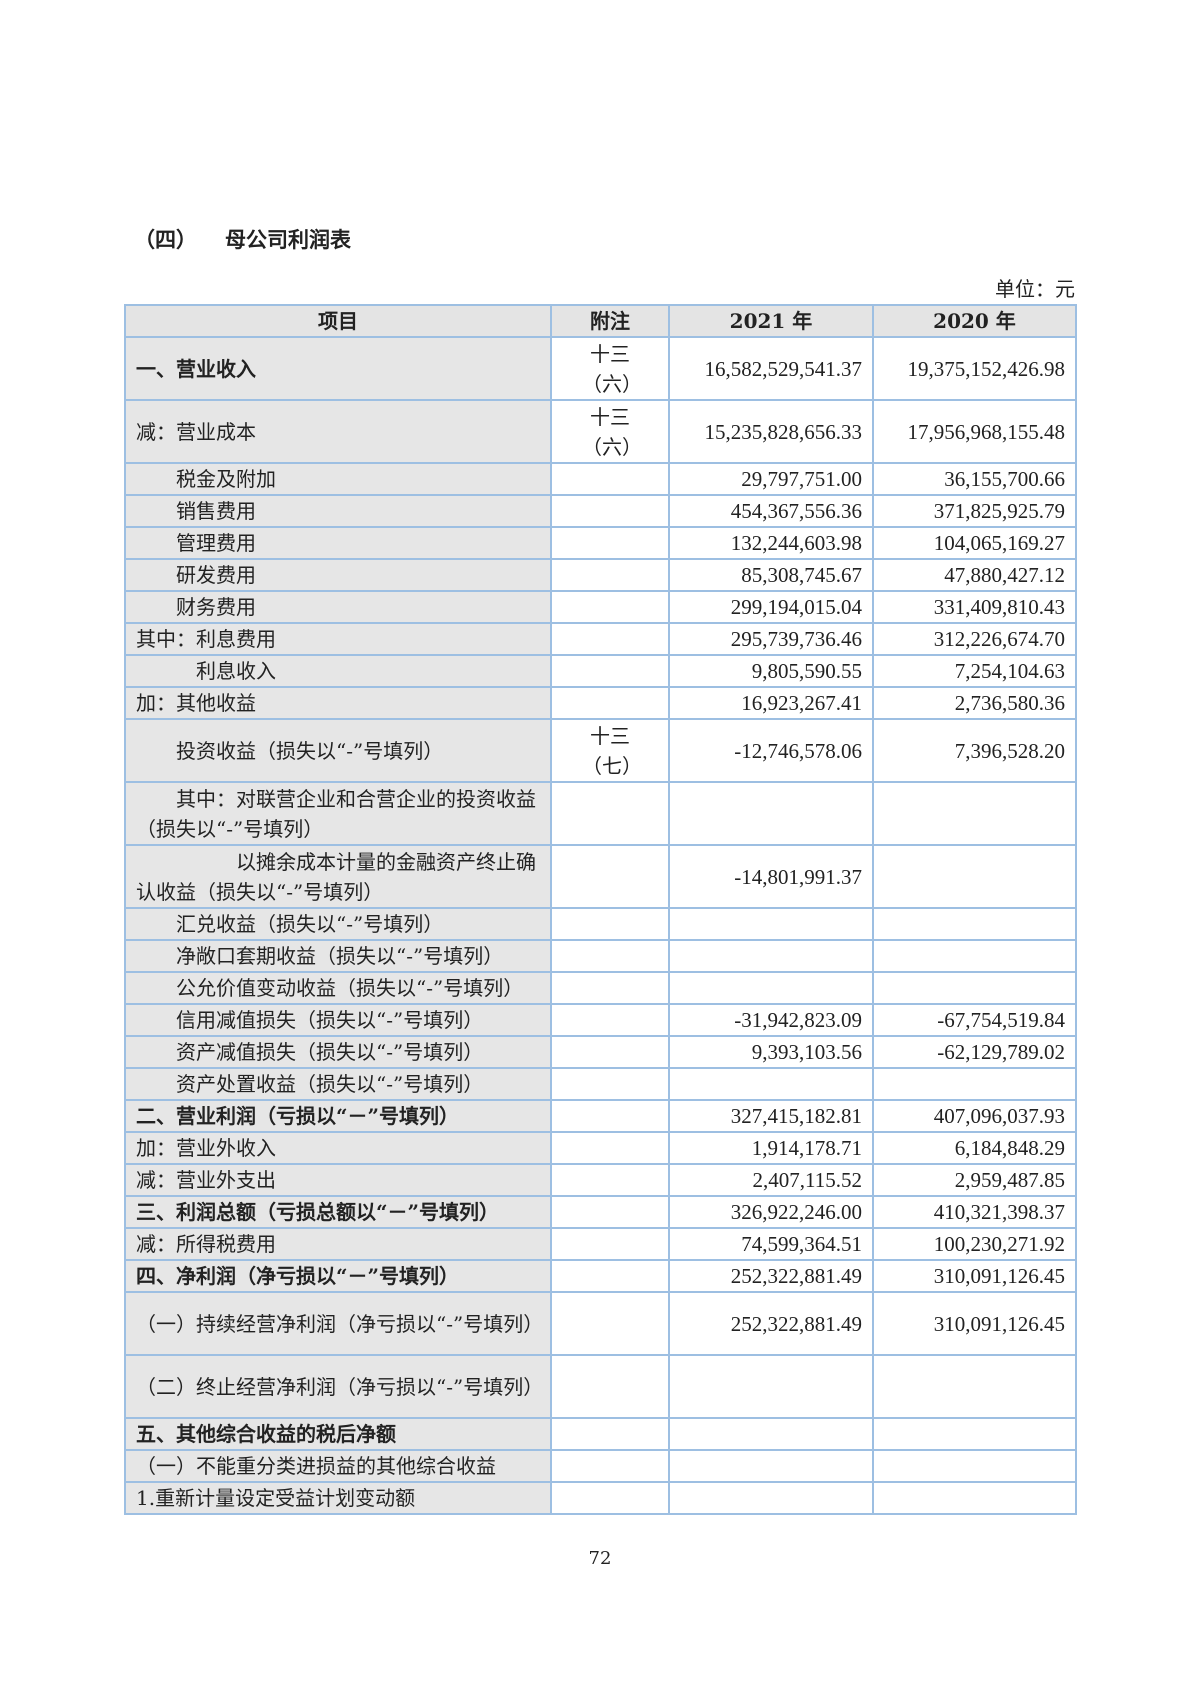  What do you see at coordinates (338, 924) in the screenshot?
I see `row-item: 汇兑收益（损失以“-”号填列）` at bounding box center [338, 924].